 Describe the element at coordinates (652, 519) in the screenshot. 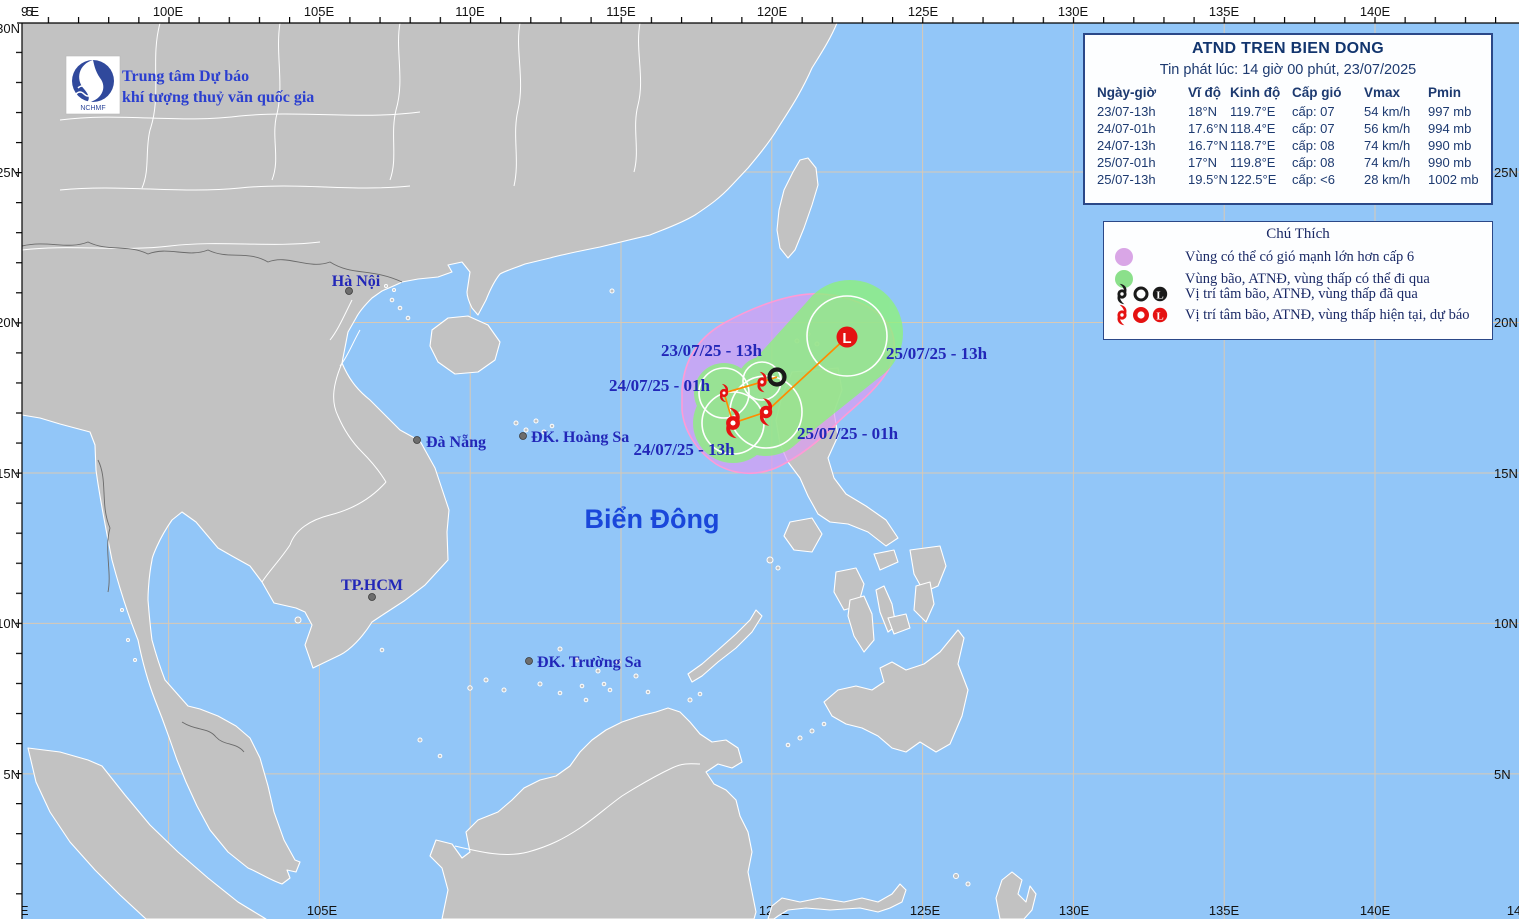

I see `sea-name-label: Biển Đông` at that location.